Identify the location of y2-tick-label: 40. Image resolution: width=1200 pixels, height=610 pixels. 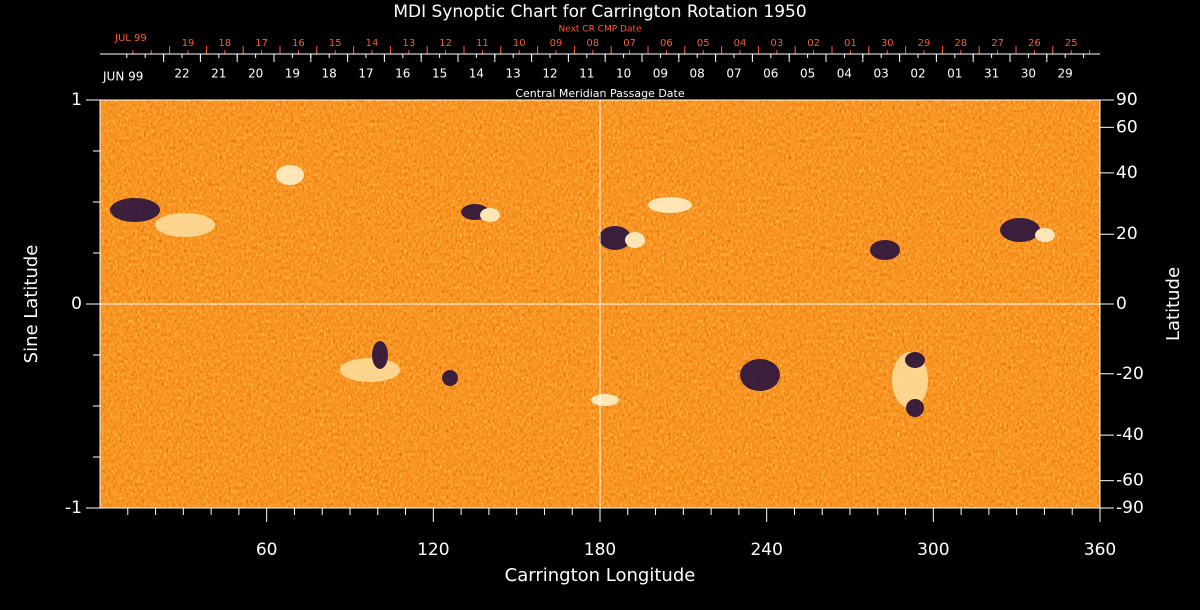
(1127, 173).